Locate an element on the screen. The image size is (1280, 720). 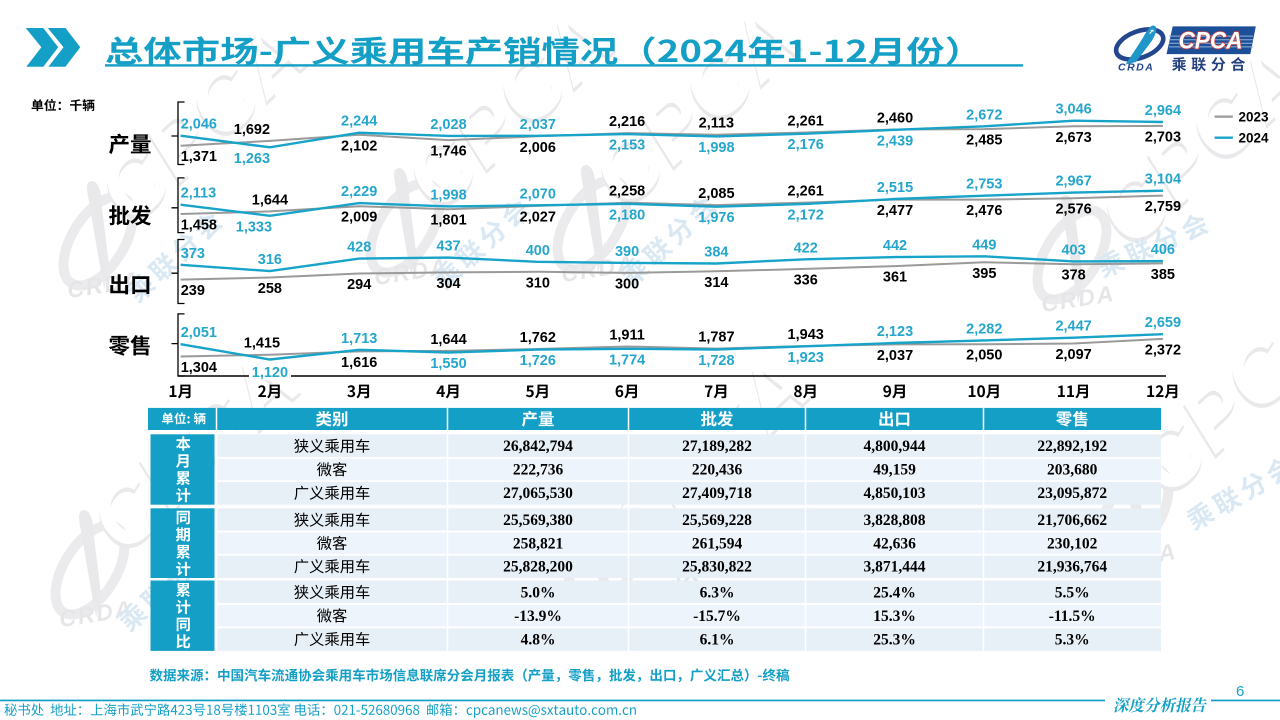
svg-text: 2,515 is located at coordinates (895, 188).